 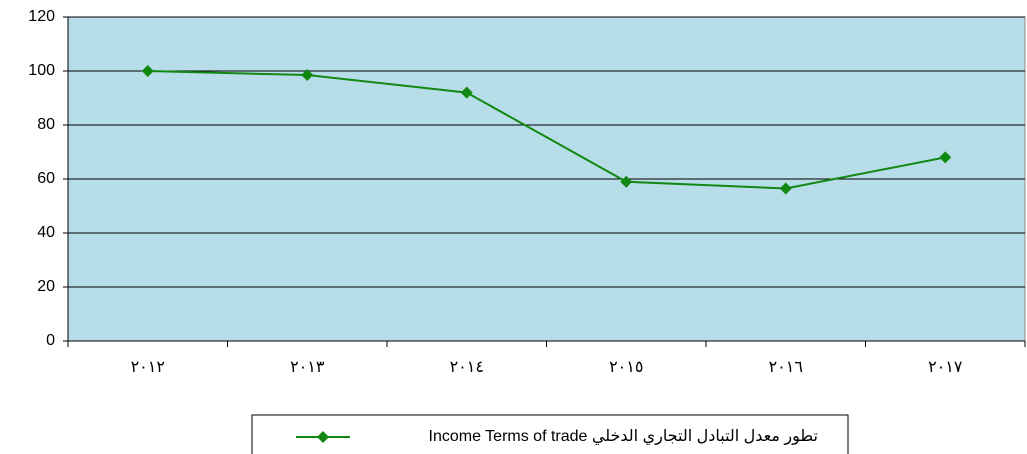 I want to click on x-tick-label: ٢٠١٧, so click(x=945, y=367).